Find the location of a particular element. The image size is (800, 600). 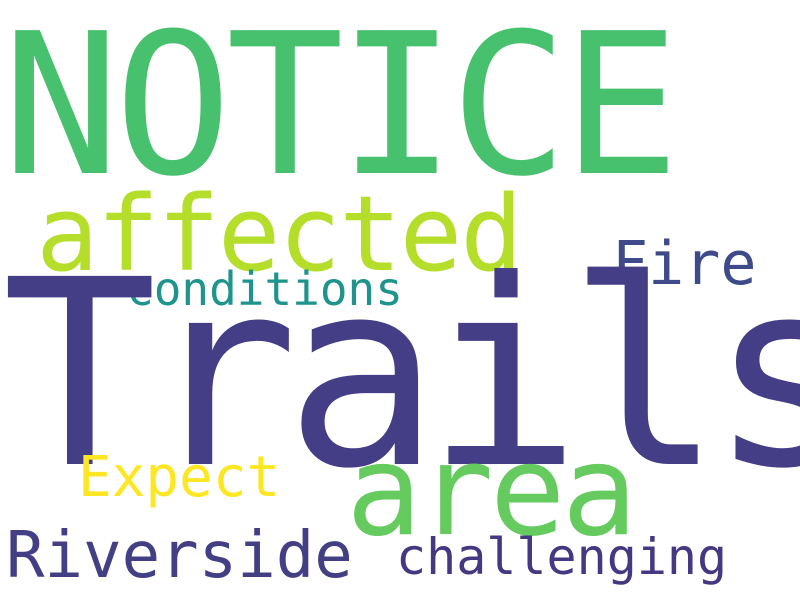

word-challenging: challenging is located at coordinates (562, 557).